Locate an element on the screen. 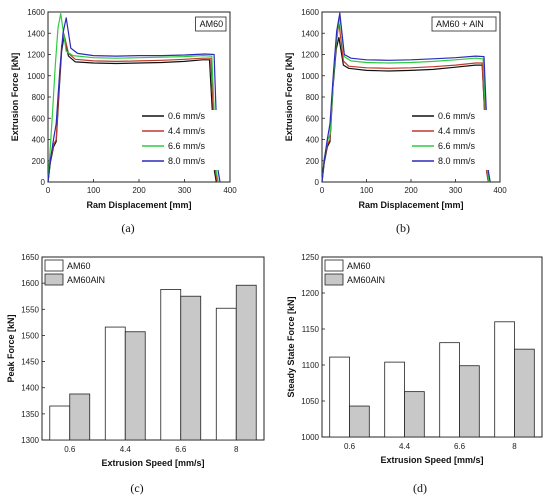 The width and height of the screenshot is (550, 502). y-axis-label: Steady State Force [kN] is located at coordinates (291, 346).